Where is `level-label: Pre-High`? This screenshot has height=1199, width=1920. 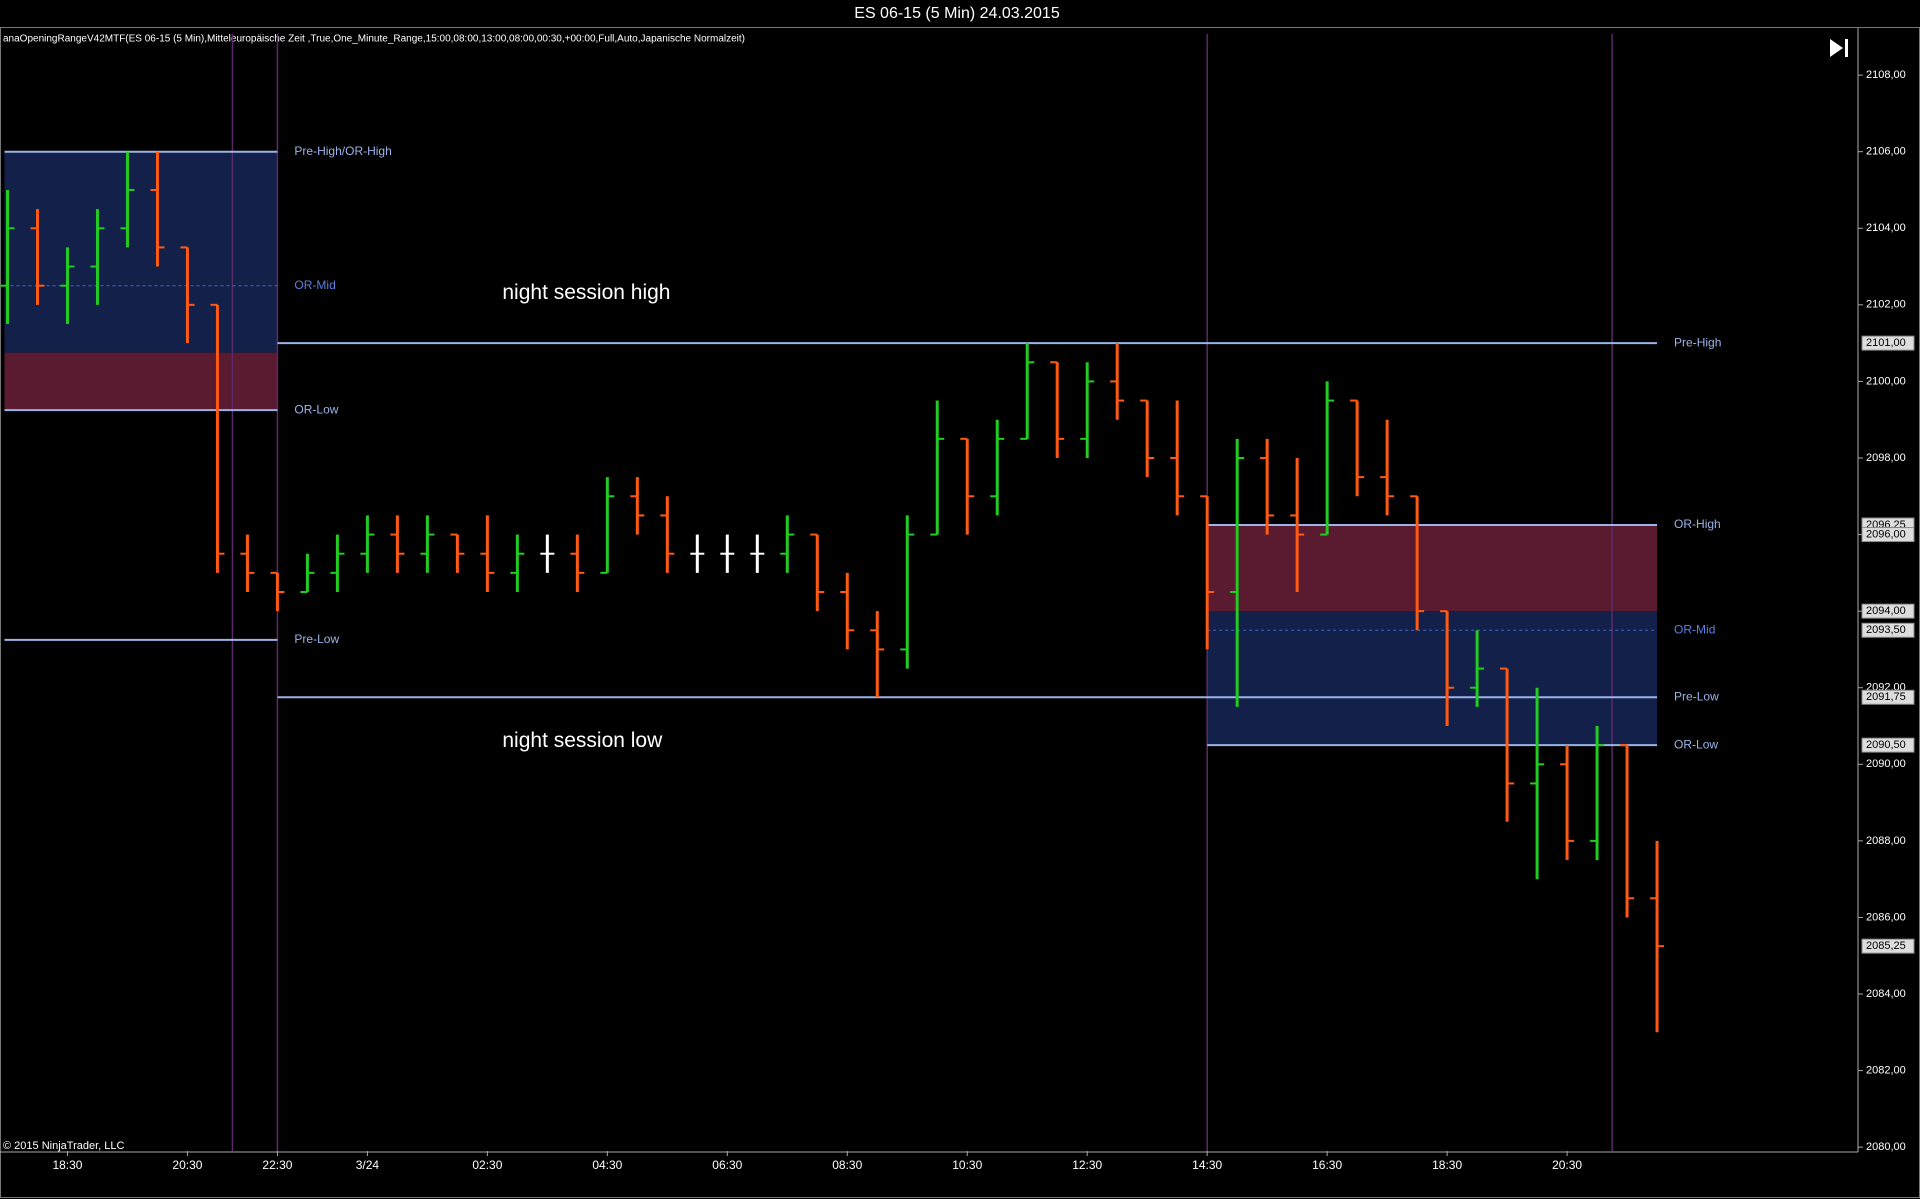
level-label: Pre-High is located at coordinates (1697, 342).